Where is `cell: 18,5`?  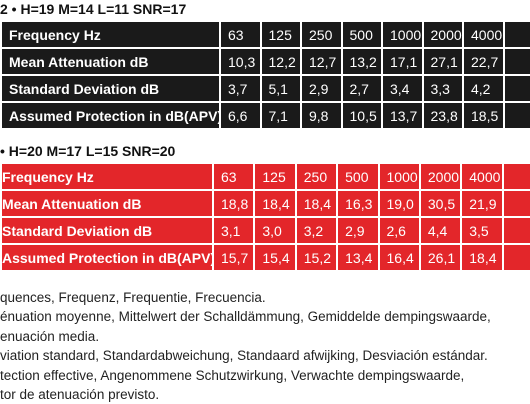 cell: 18,5 is located at coordinates (483, 115).